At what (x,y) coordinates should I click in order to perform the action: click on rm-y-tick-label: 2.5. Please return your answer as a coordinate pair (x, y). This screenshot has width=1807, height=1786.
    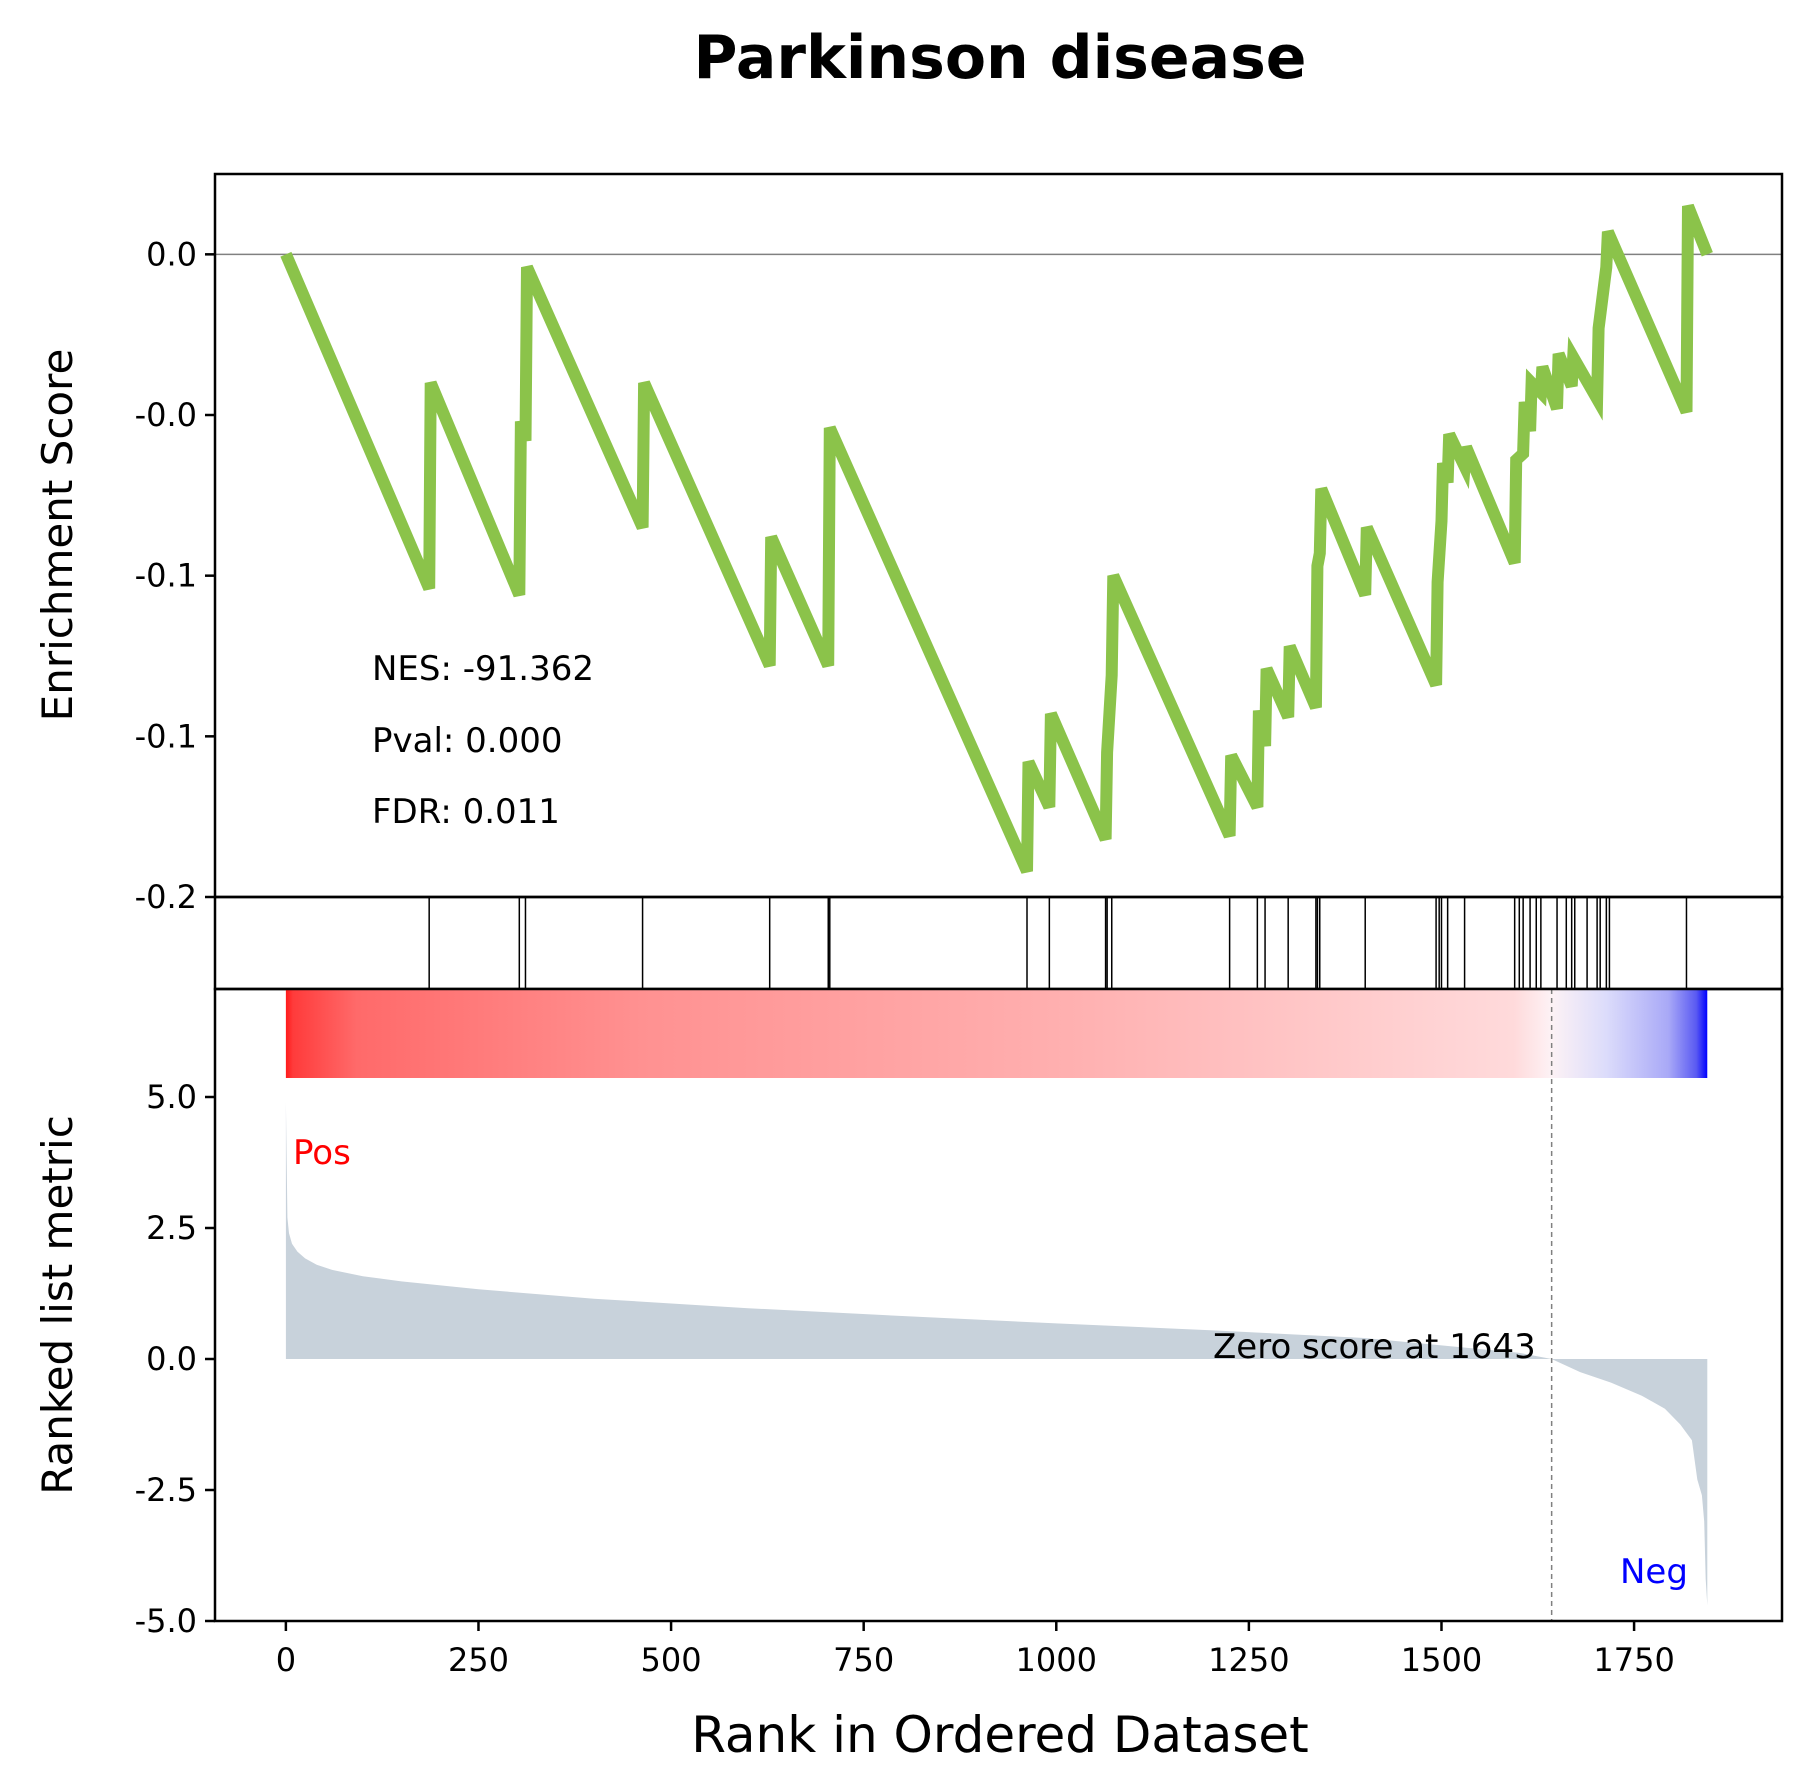
    Looking at the image, I should click on (171, 1228).